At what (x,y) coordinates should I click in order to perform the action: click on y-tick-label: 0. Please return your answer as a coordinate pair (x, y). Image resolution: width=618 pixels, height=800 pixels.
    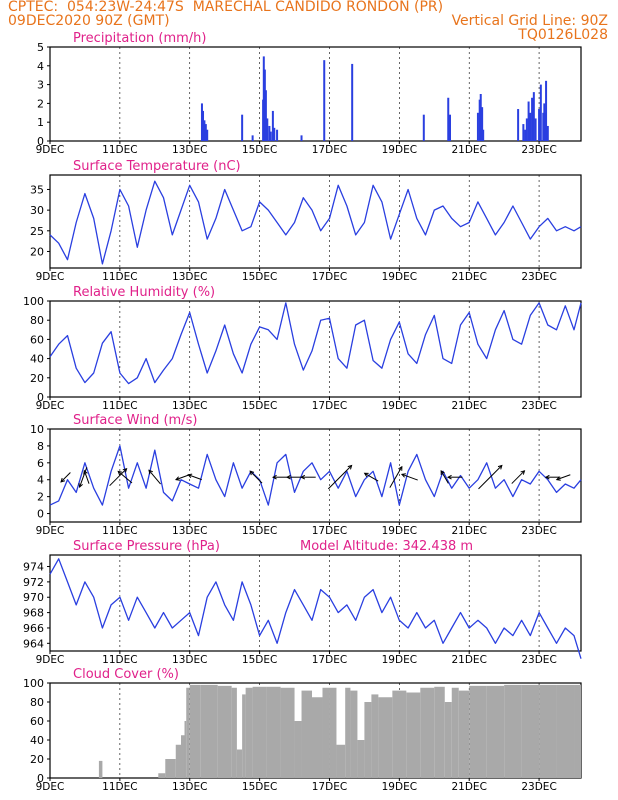
    Looking at the image, I should click on (40, 778).